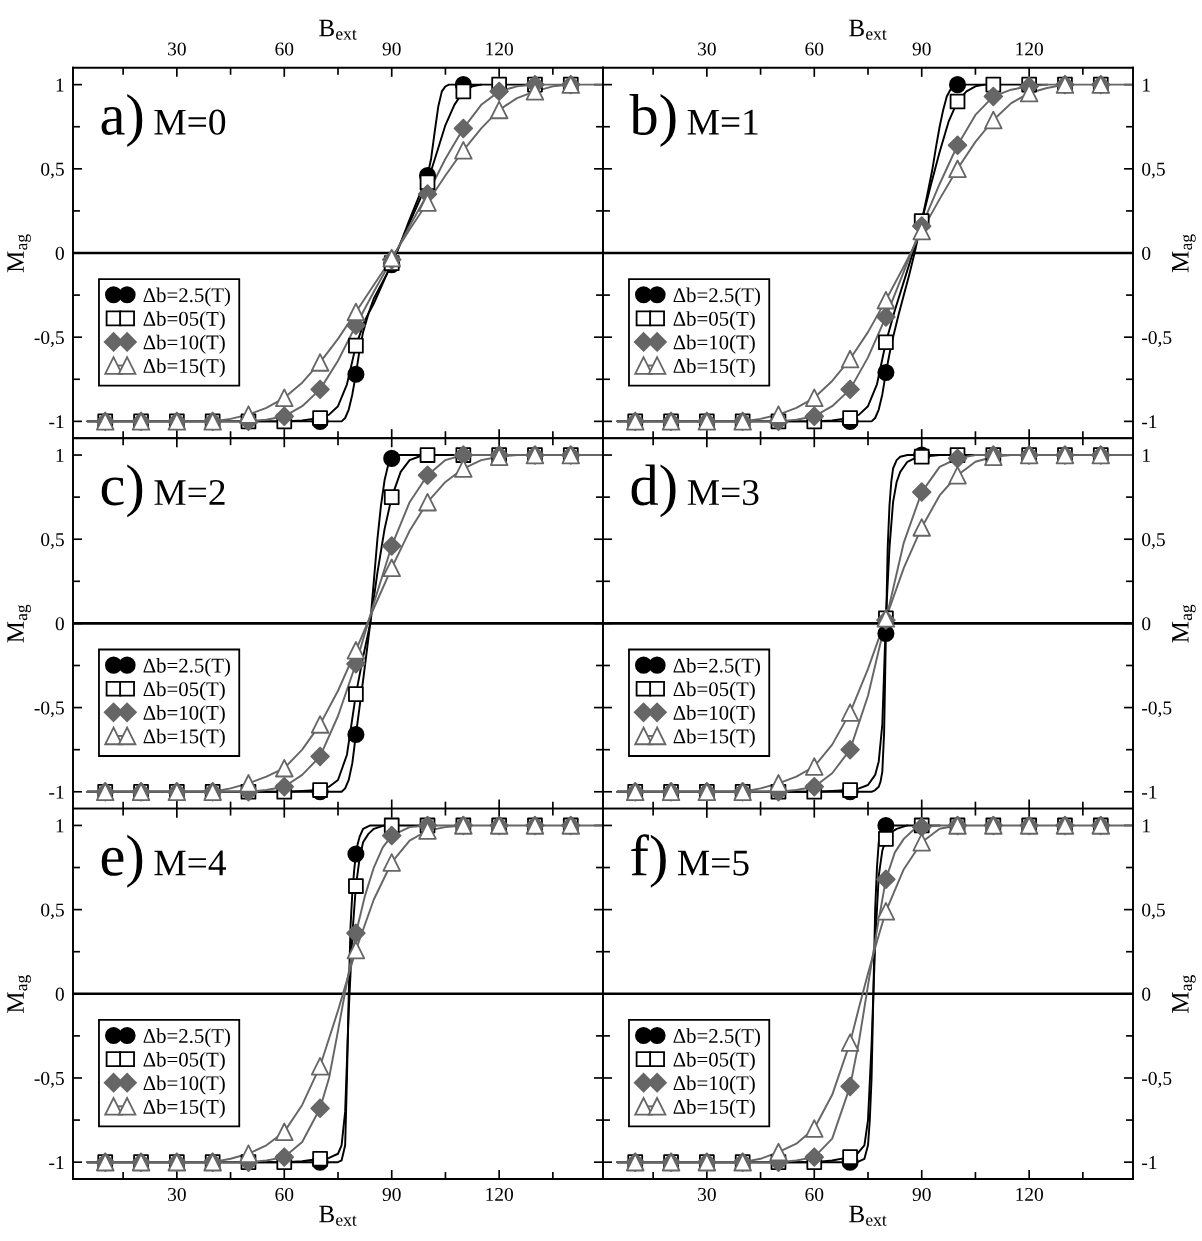  Describe the element at coordinates (122, 491) in the screenshot. I see `chart-title: c)` at that location.